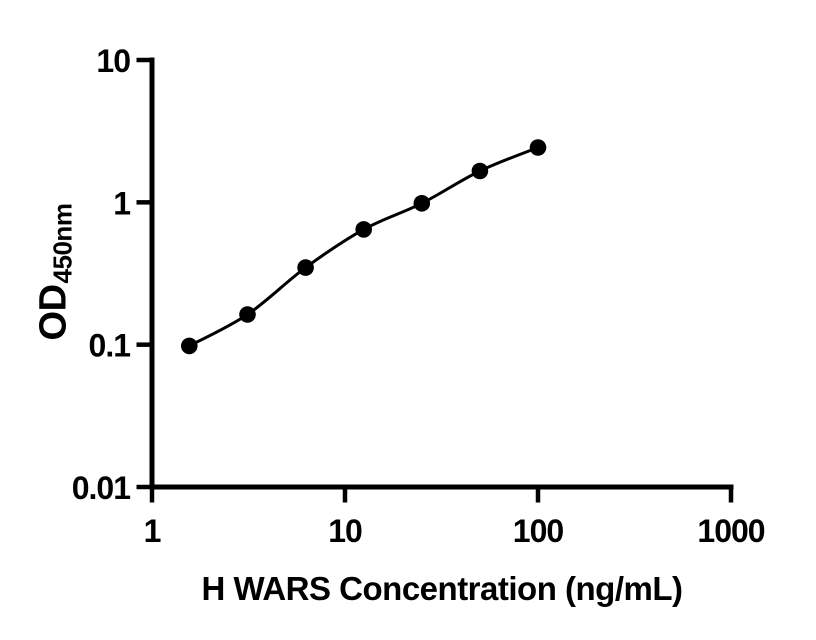  I want to click on y-axis-title: OD450nm, so click(55, 272).